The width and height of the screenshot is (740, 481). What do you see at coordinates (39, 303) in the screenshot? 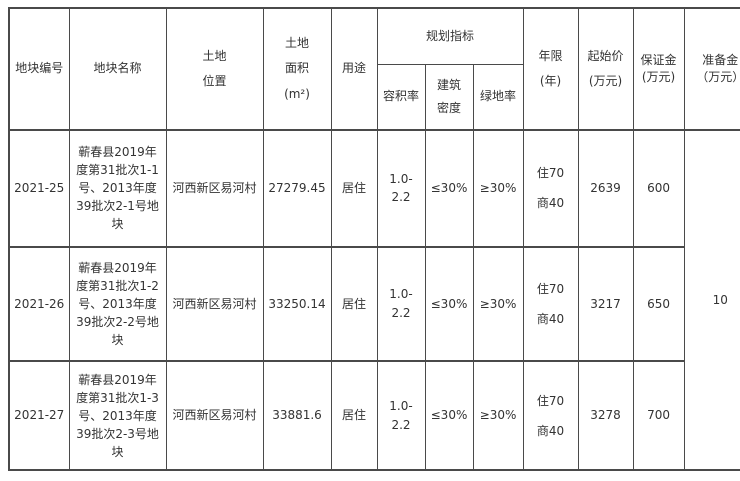
I see `parcel-id-cell: 2021-26` at bounding box center [39, 303].